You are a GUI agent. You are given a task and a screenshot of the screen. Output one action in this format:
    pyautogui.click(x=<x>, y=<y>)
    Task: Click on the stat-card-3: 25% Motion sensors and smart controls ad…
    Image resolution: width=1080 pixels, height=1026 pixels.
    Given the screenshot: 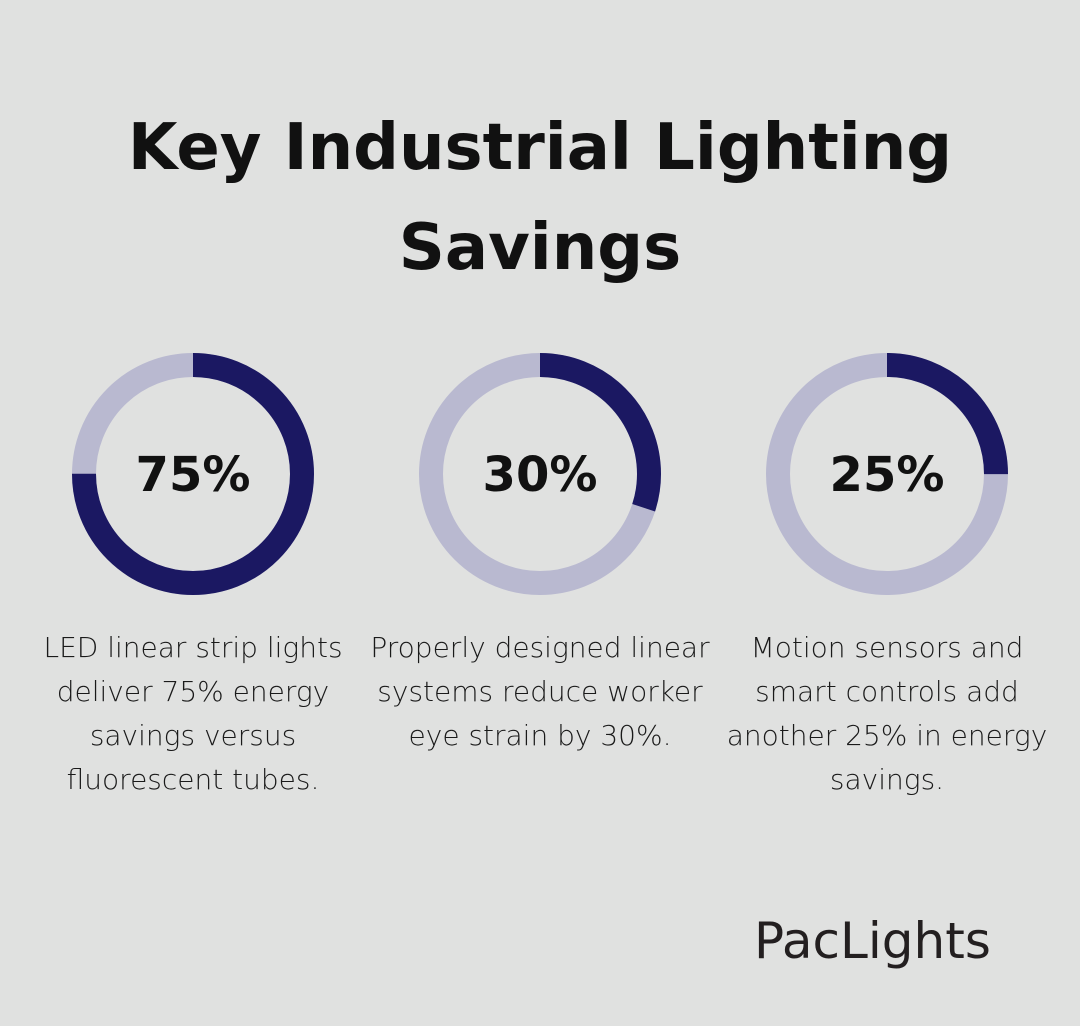 What is the action you would take?
    pyautogui.click(x=887, y=577)
    